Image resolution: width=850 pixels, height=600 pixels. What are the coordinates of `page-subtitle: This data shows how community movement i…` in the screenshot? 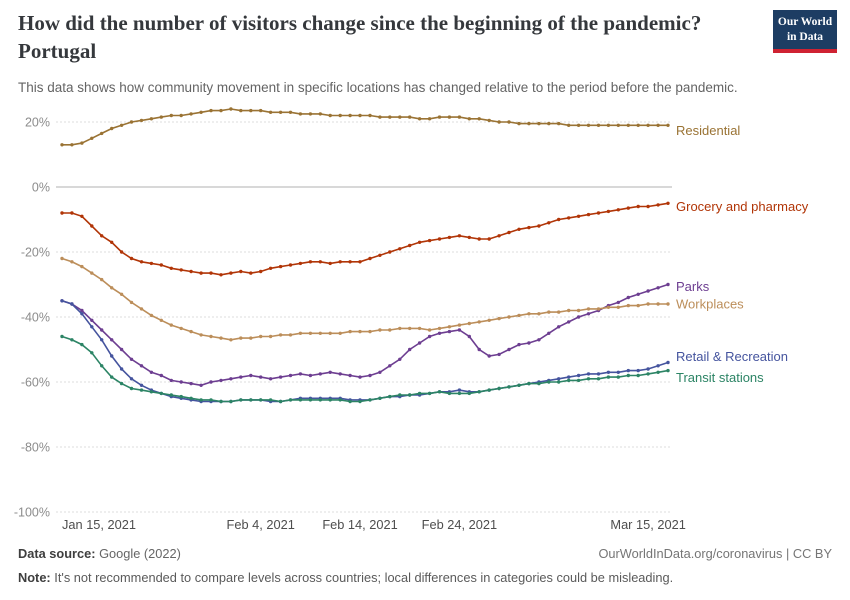 It's located at (378, 87).